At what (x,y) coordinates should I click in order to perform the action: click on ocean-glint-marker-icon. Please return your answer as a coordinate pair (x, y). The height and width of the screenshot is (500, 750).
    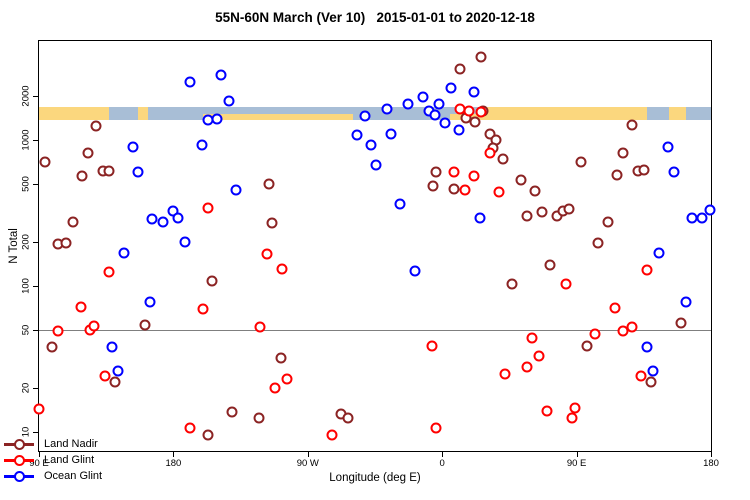
    Looking at the image, I should click on (19, 476).